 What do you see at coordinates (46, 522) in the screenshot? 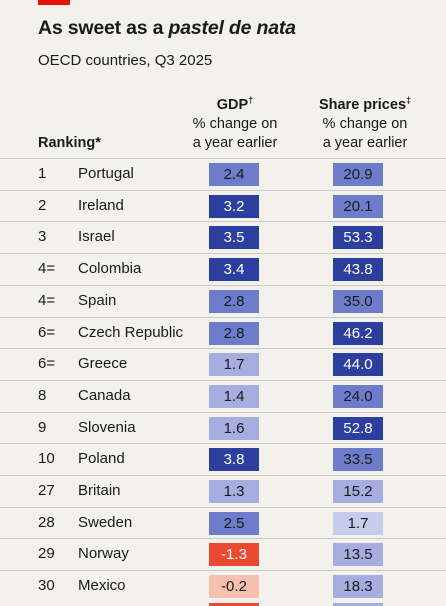
I see `rank-cell: 28` at bounding box center [46, 522].